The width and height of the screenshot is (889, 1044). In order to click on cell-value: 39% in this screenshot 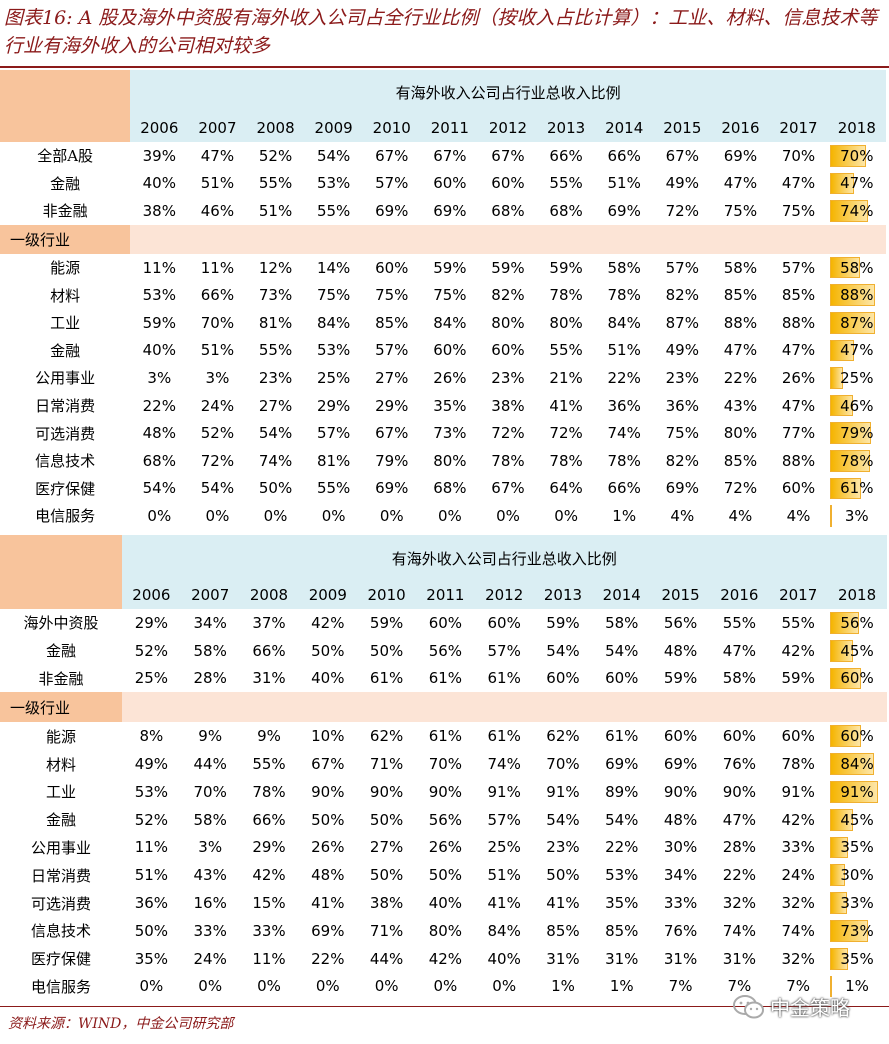, I will do `click(159, 156)`.